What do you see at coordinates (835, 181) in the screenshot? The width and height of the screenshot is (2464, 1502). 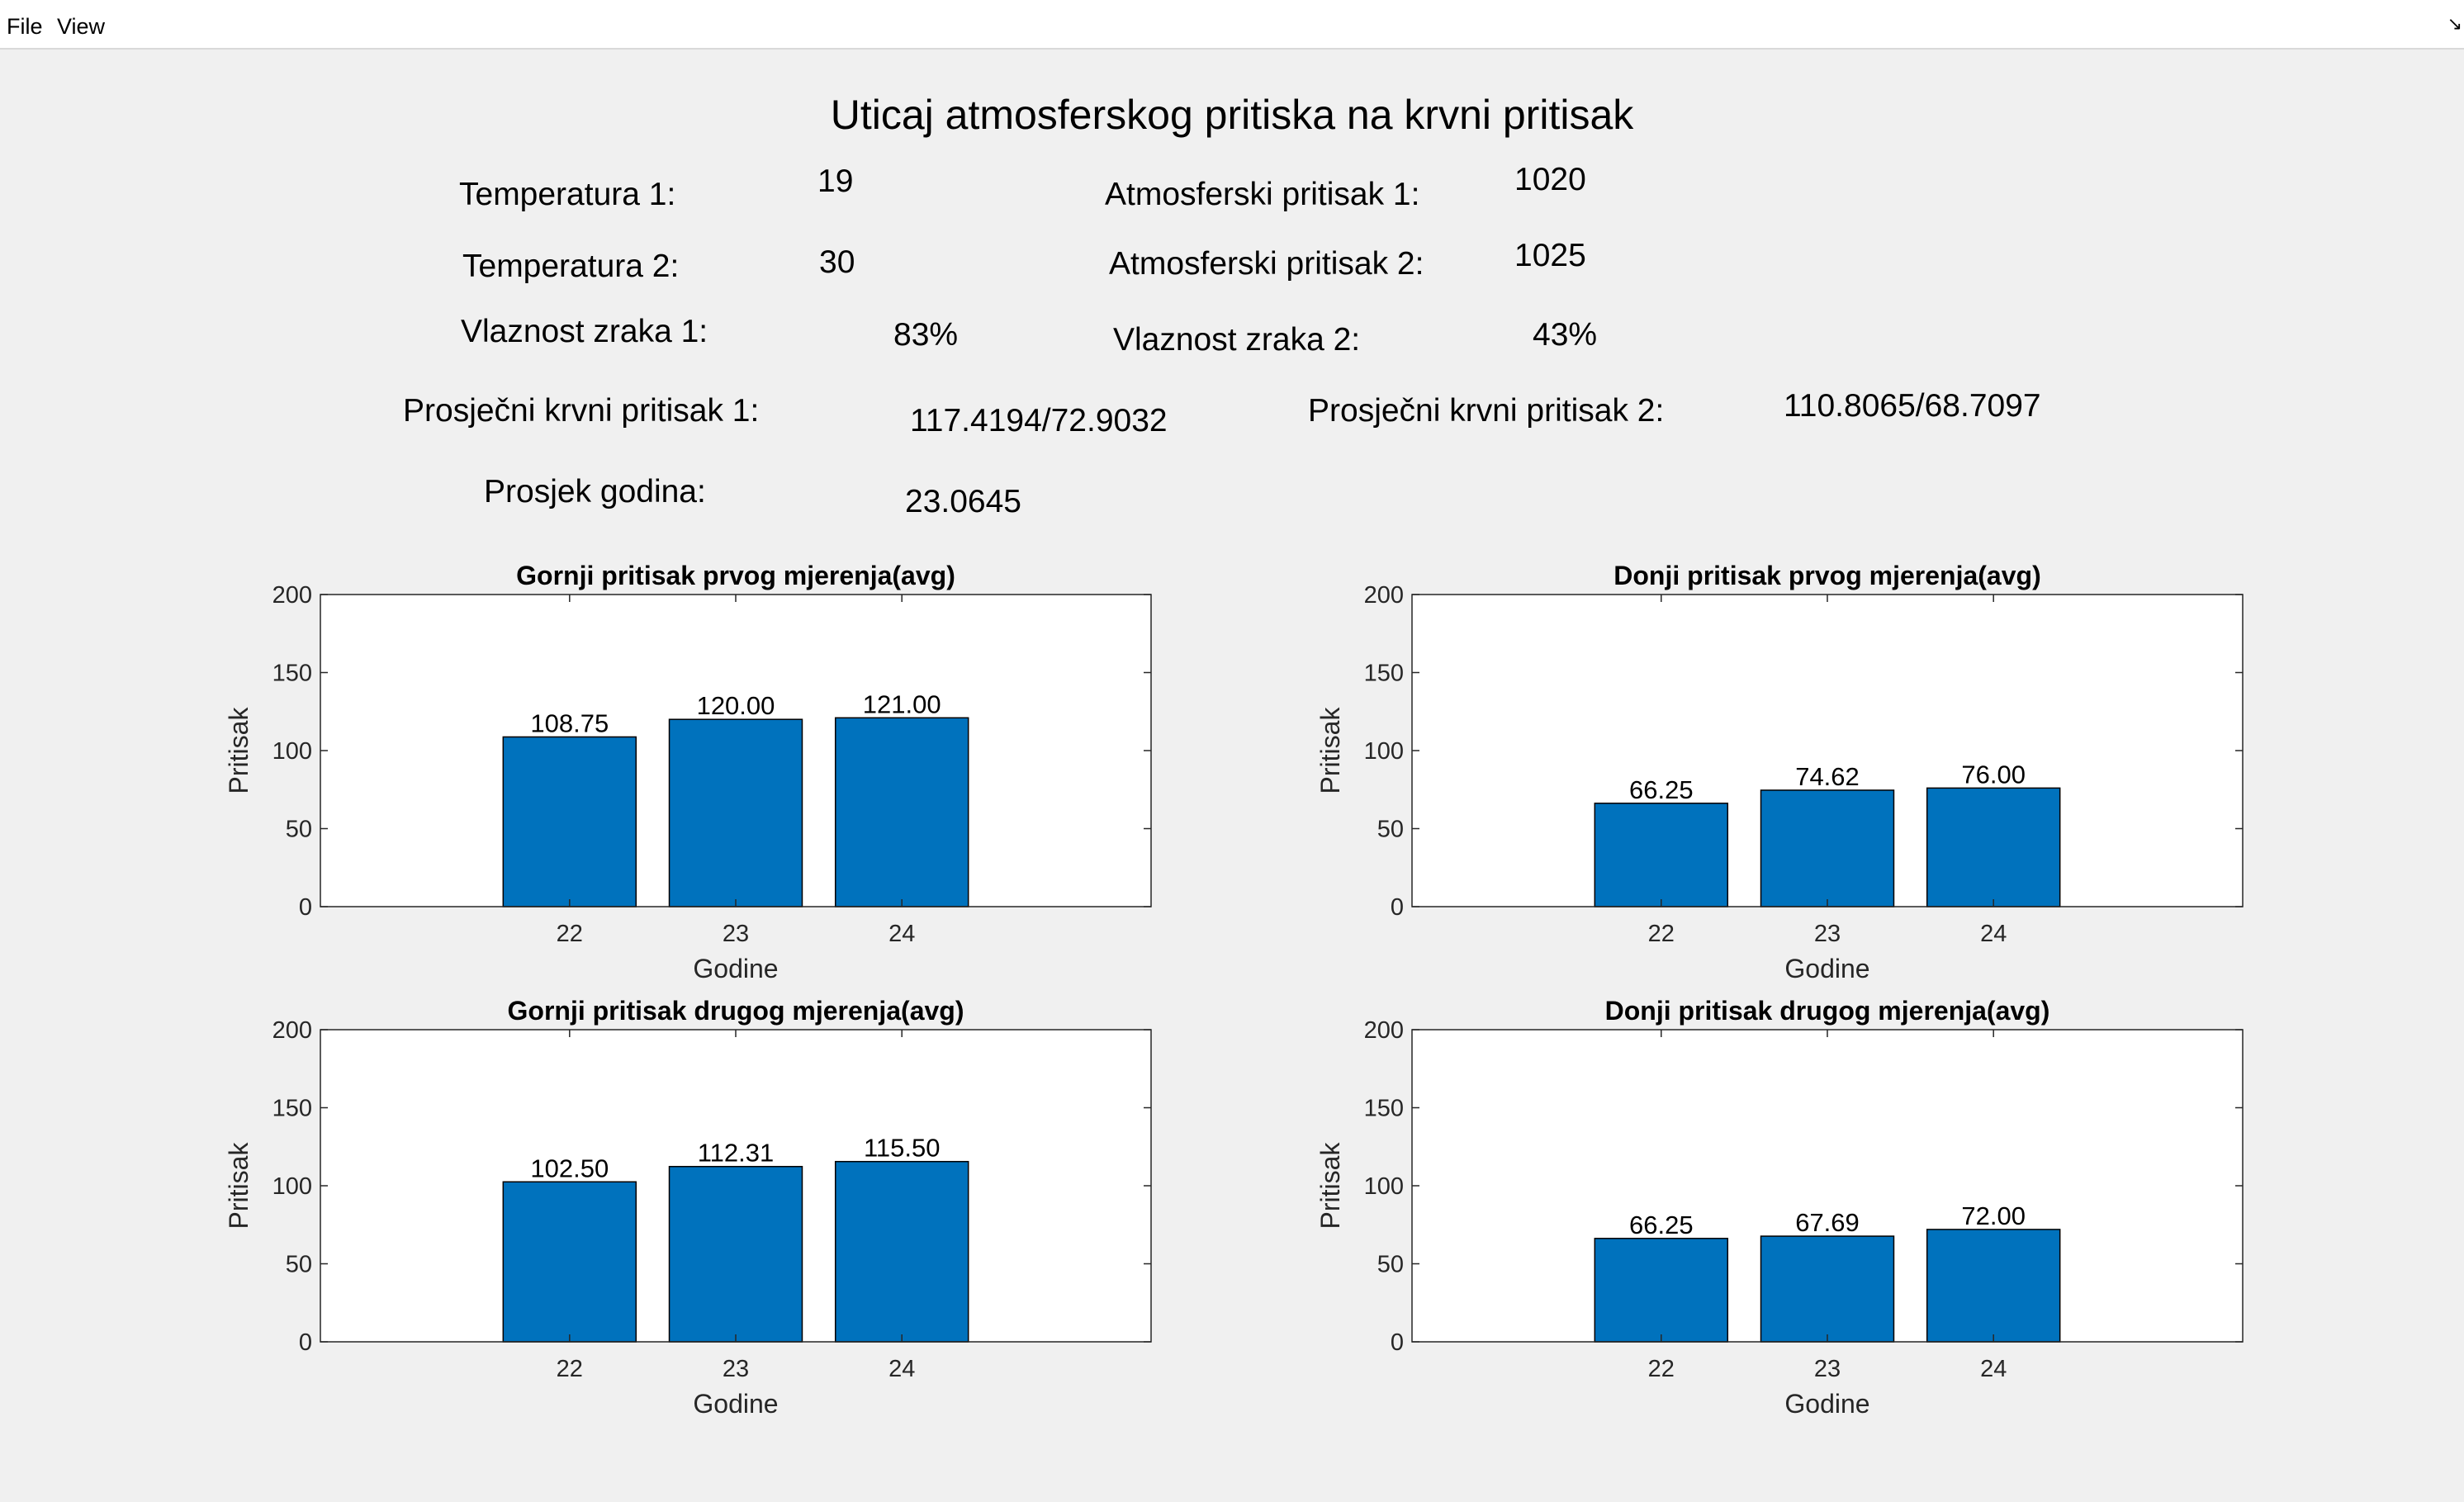 I see `temperature-1-value: 19` at bounding box center [835, 181].